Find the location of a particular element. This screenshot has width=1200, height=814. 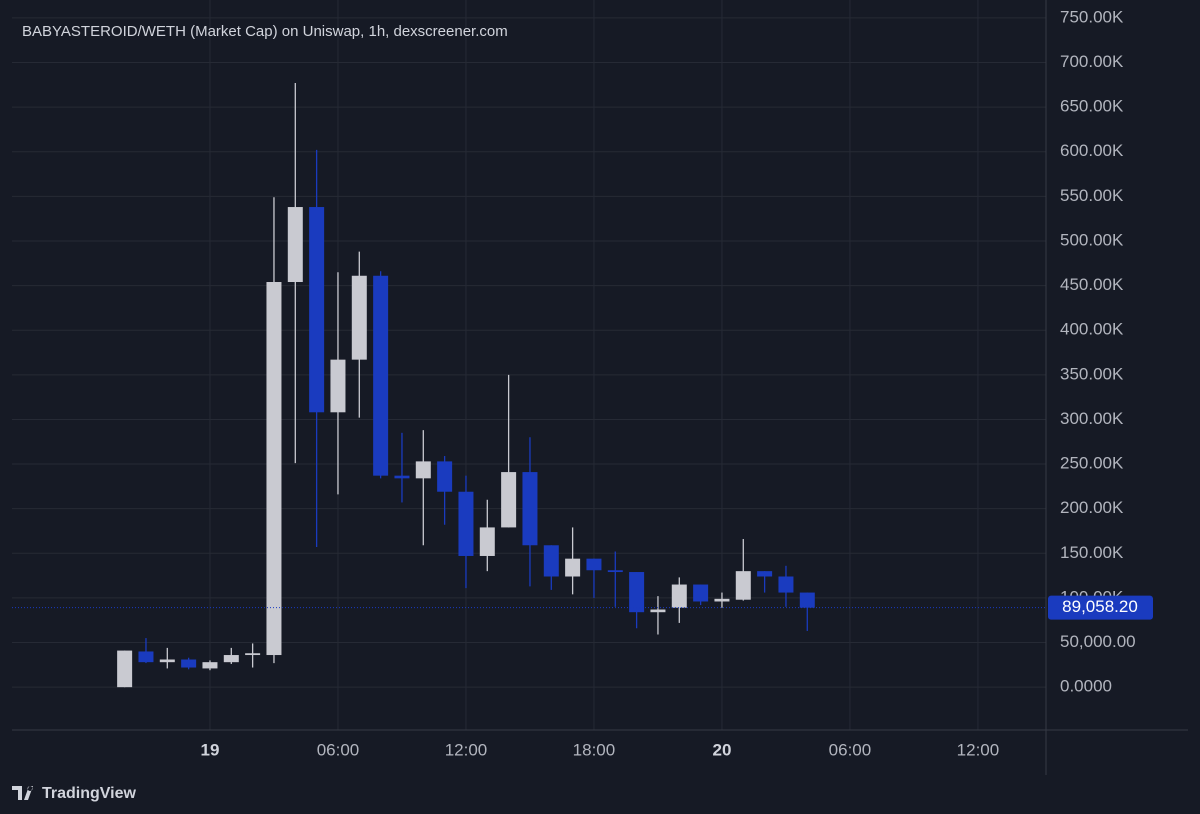

y-tick-label: 250.00K is located at coordinates (1092, 463).